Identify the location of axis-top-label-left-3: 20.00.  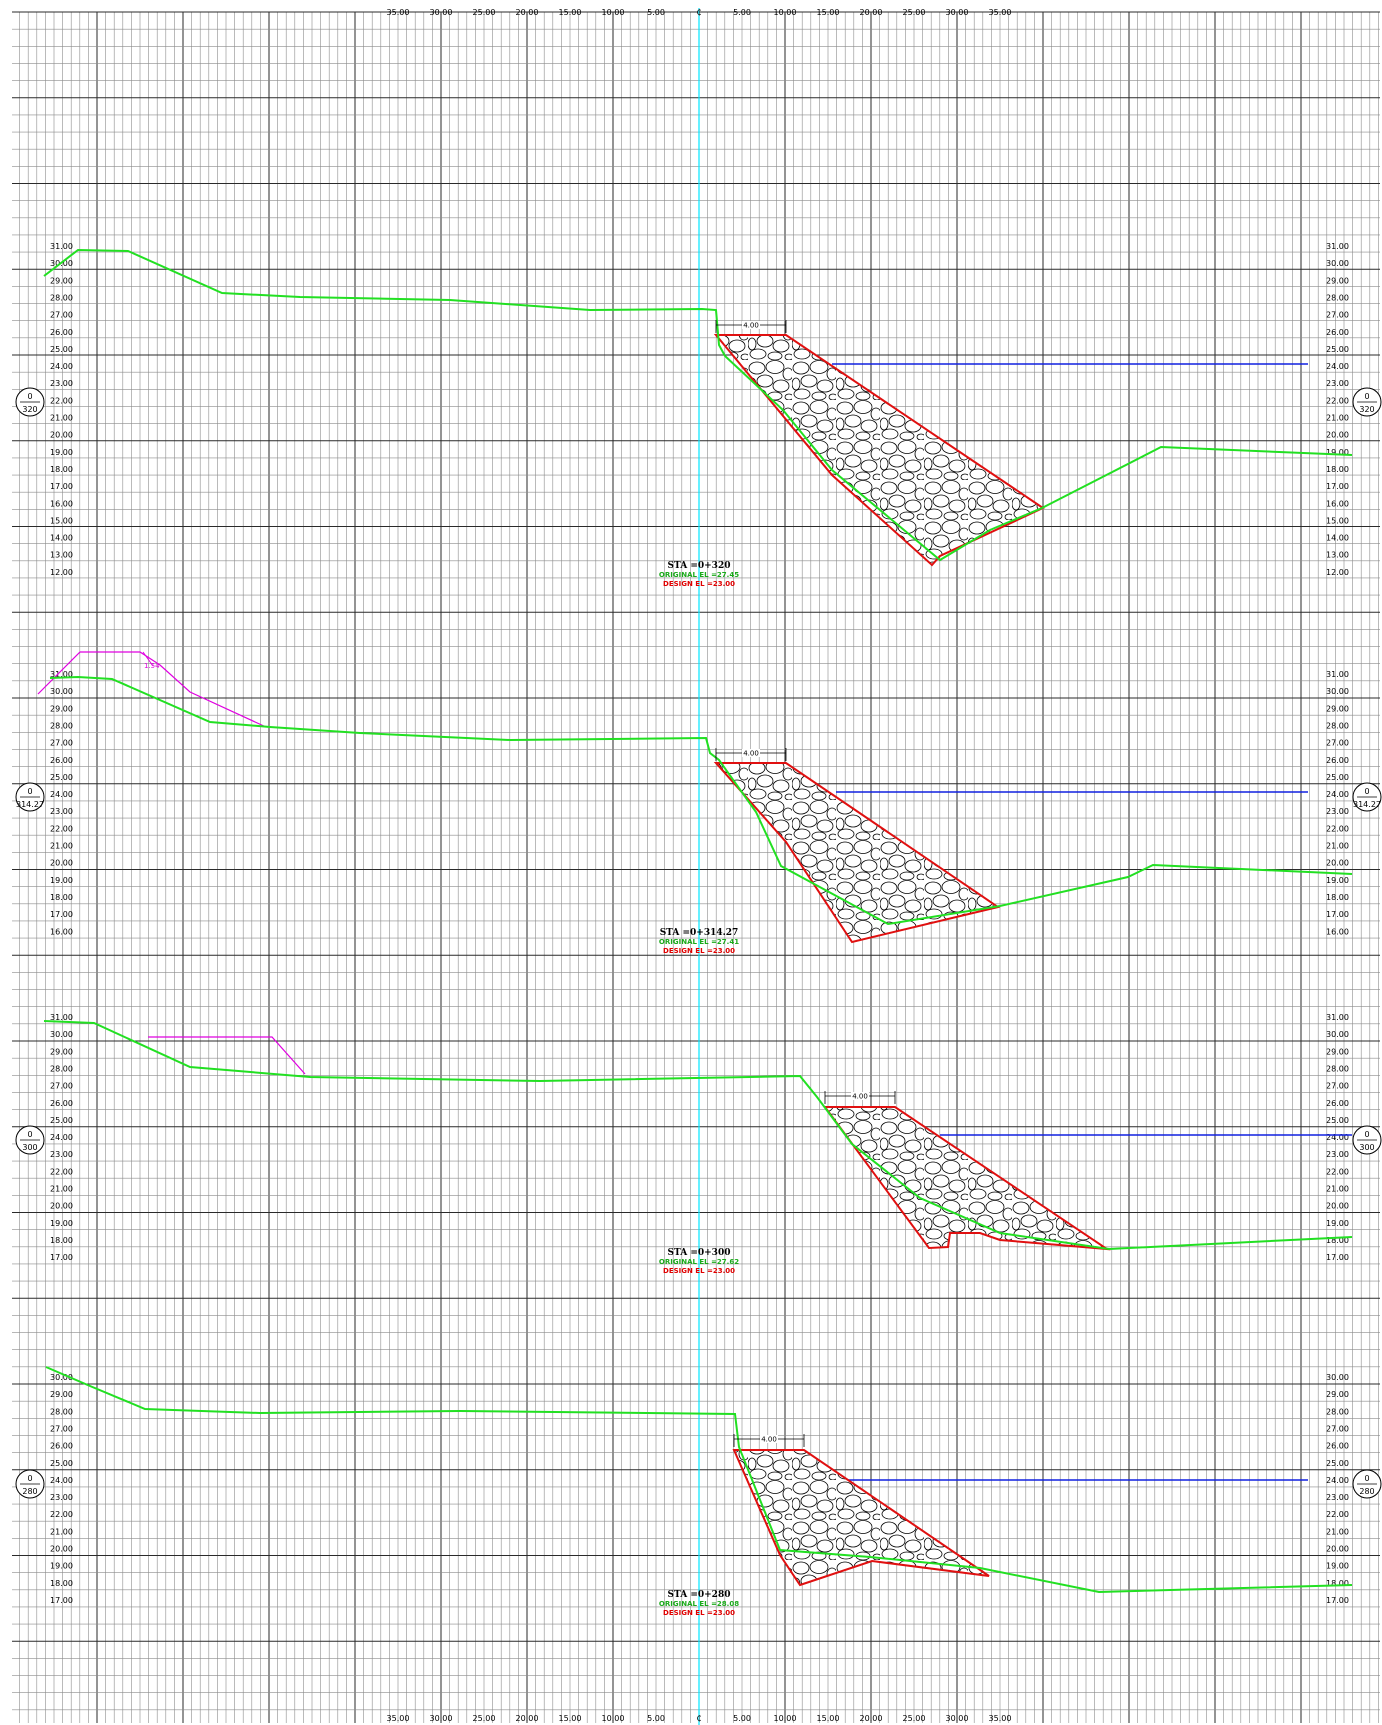
(527, 12).